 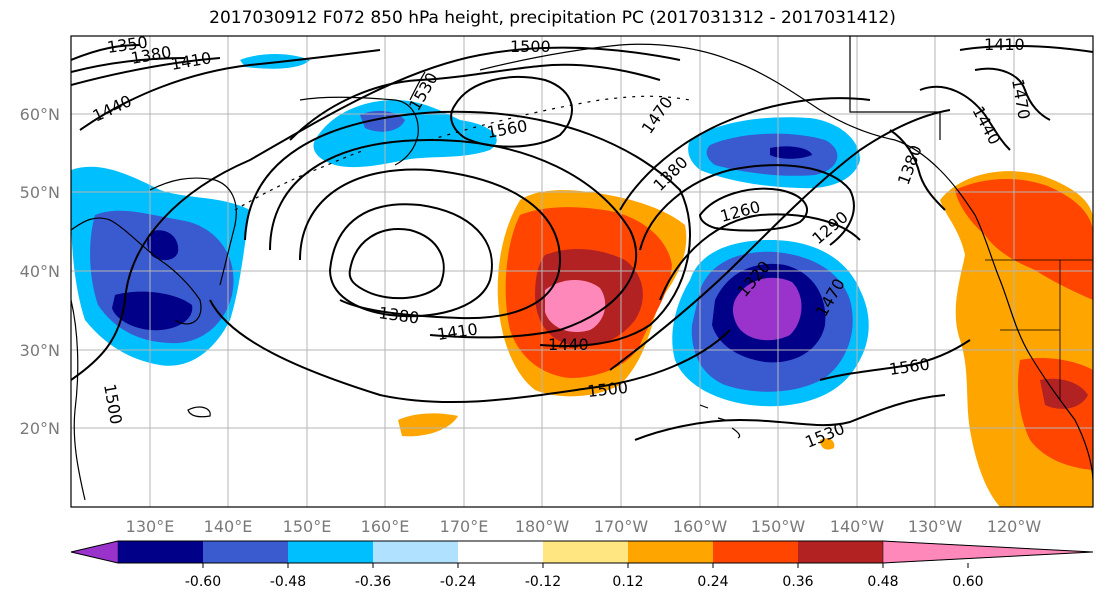 I want to click on contour-1410-ne, so click(x=1026, y=48).